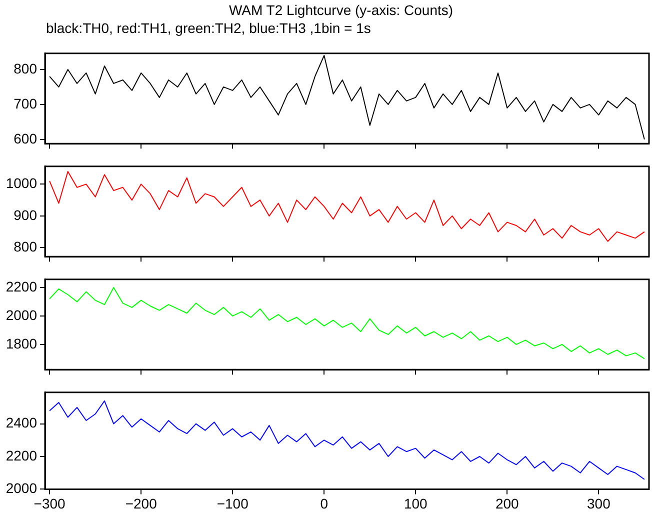  I want to click on y-tick-label: 700, so click(26, 103).